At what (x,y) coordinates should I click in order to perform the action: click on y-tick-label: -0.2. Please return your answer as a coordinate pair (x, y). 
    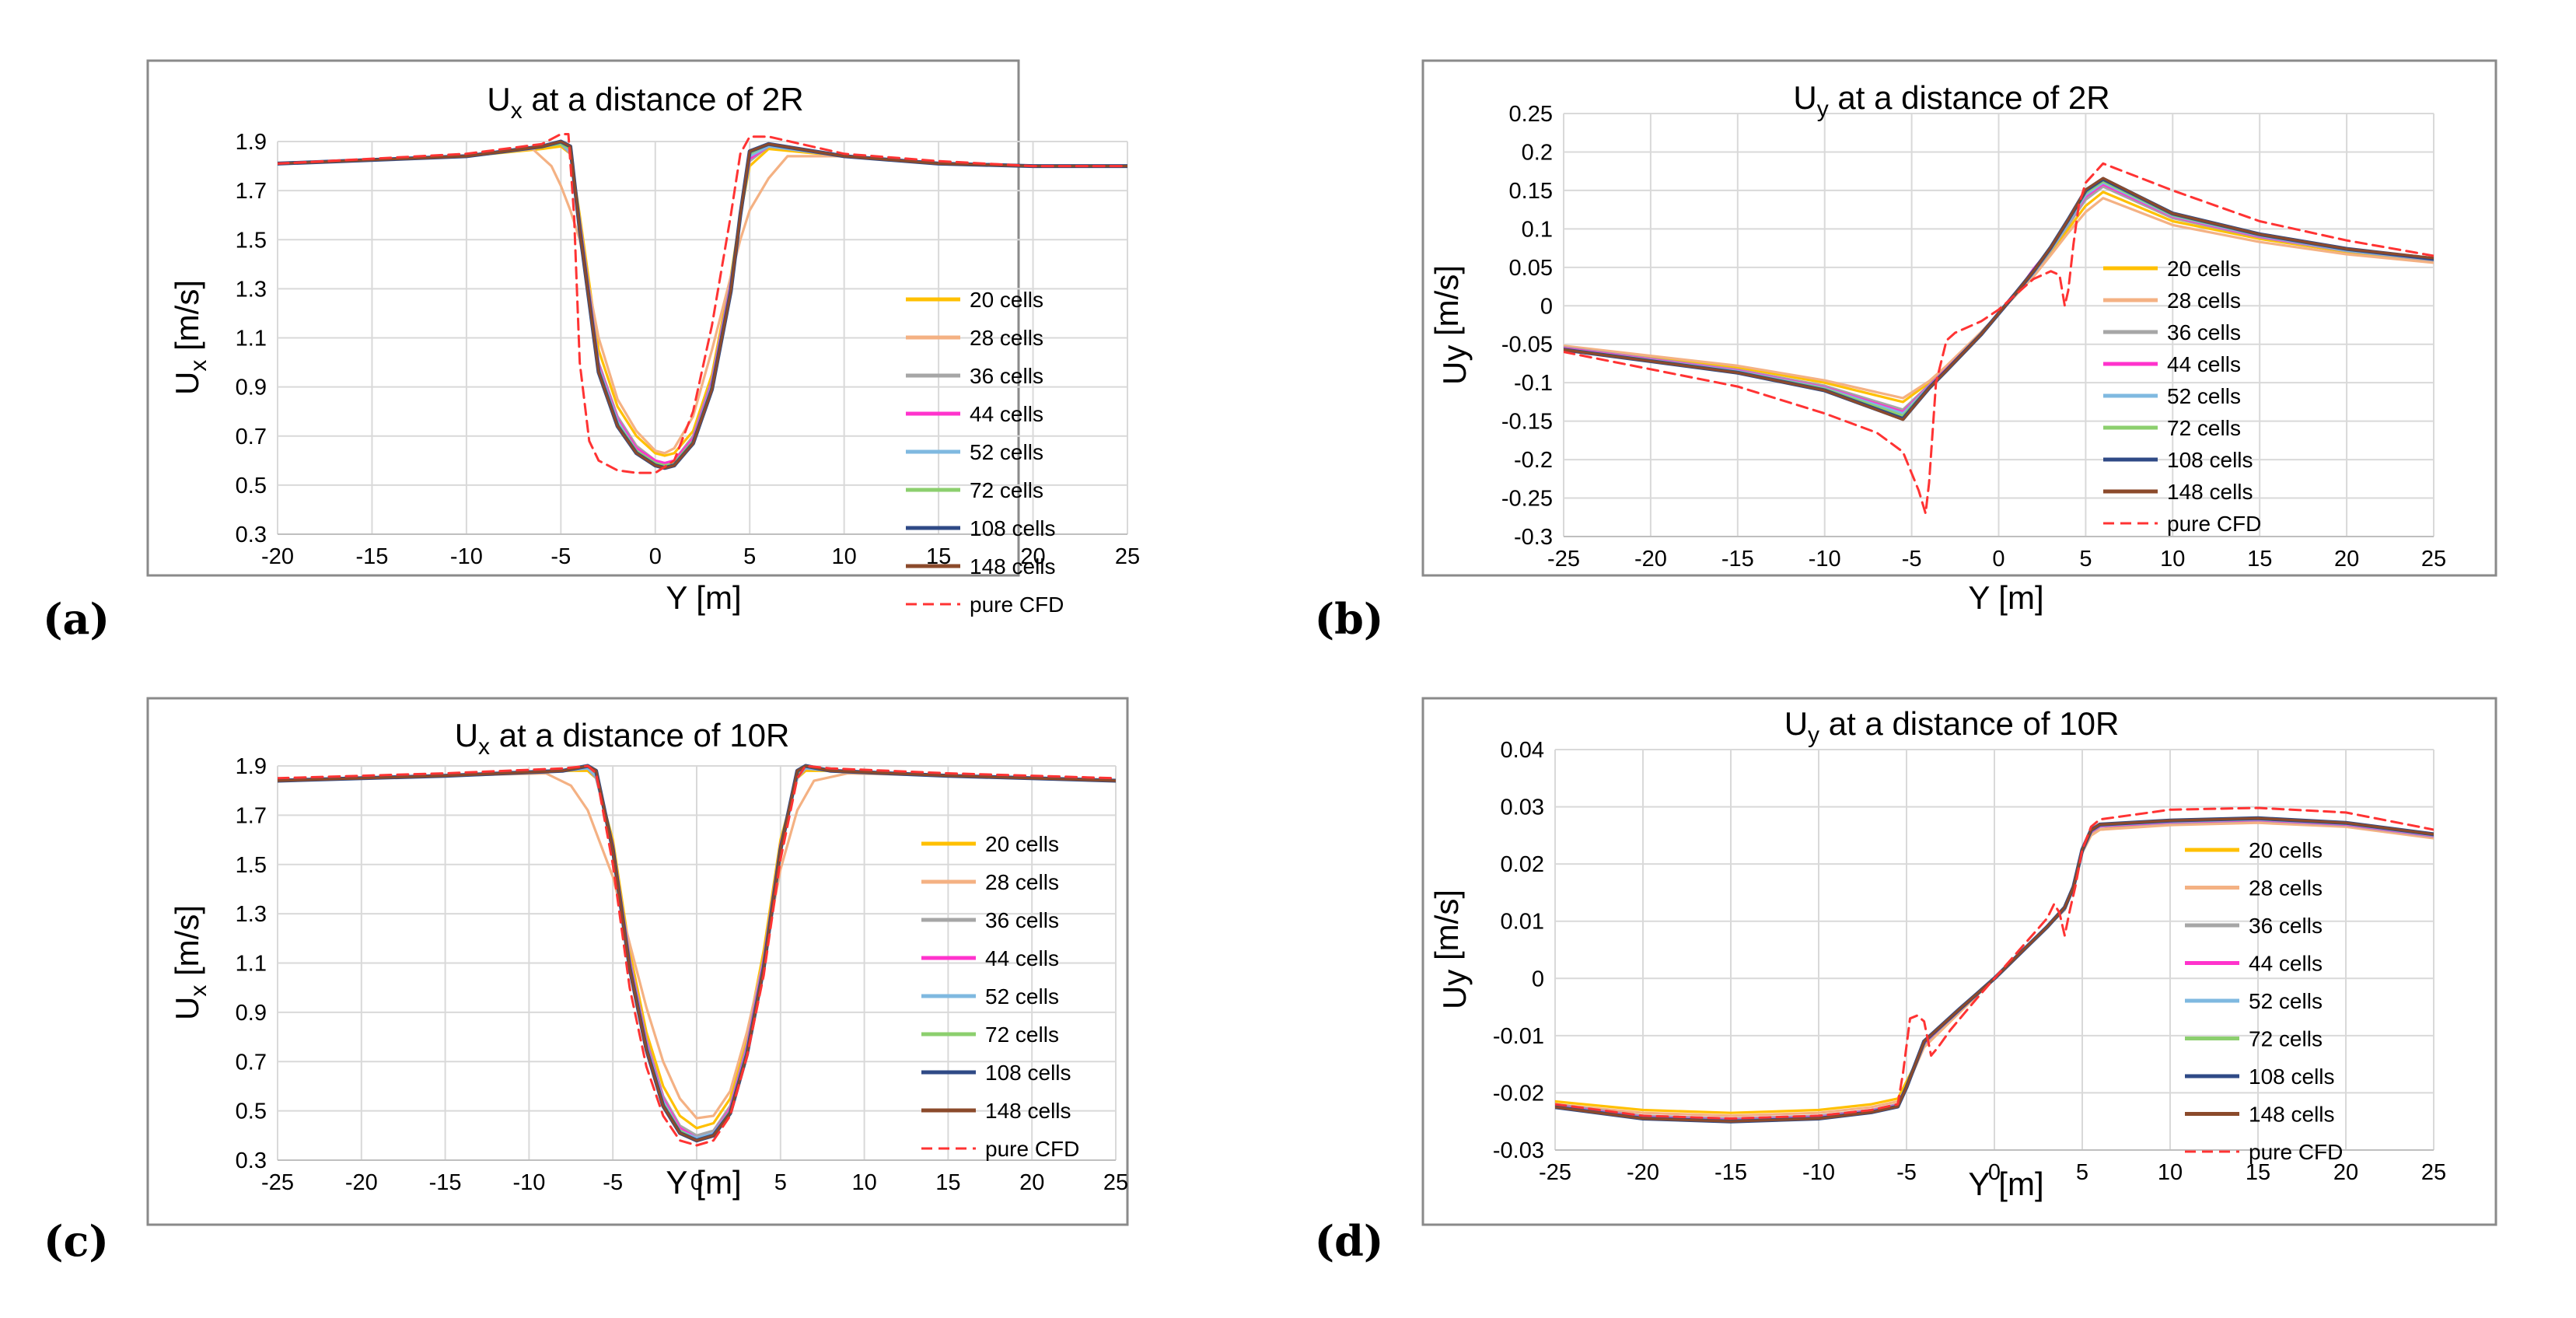
    Looking at the image, I should click on (1533, 460).